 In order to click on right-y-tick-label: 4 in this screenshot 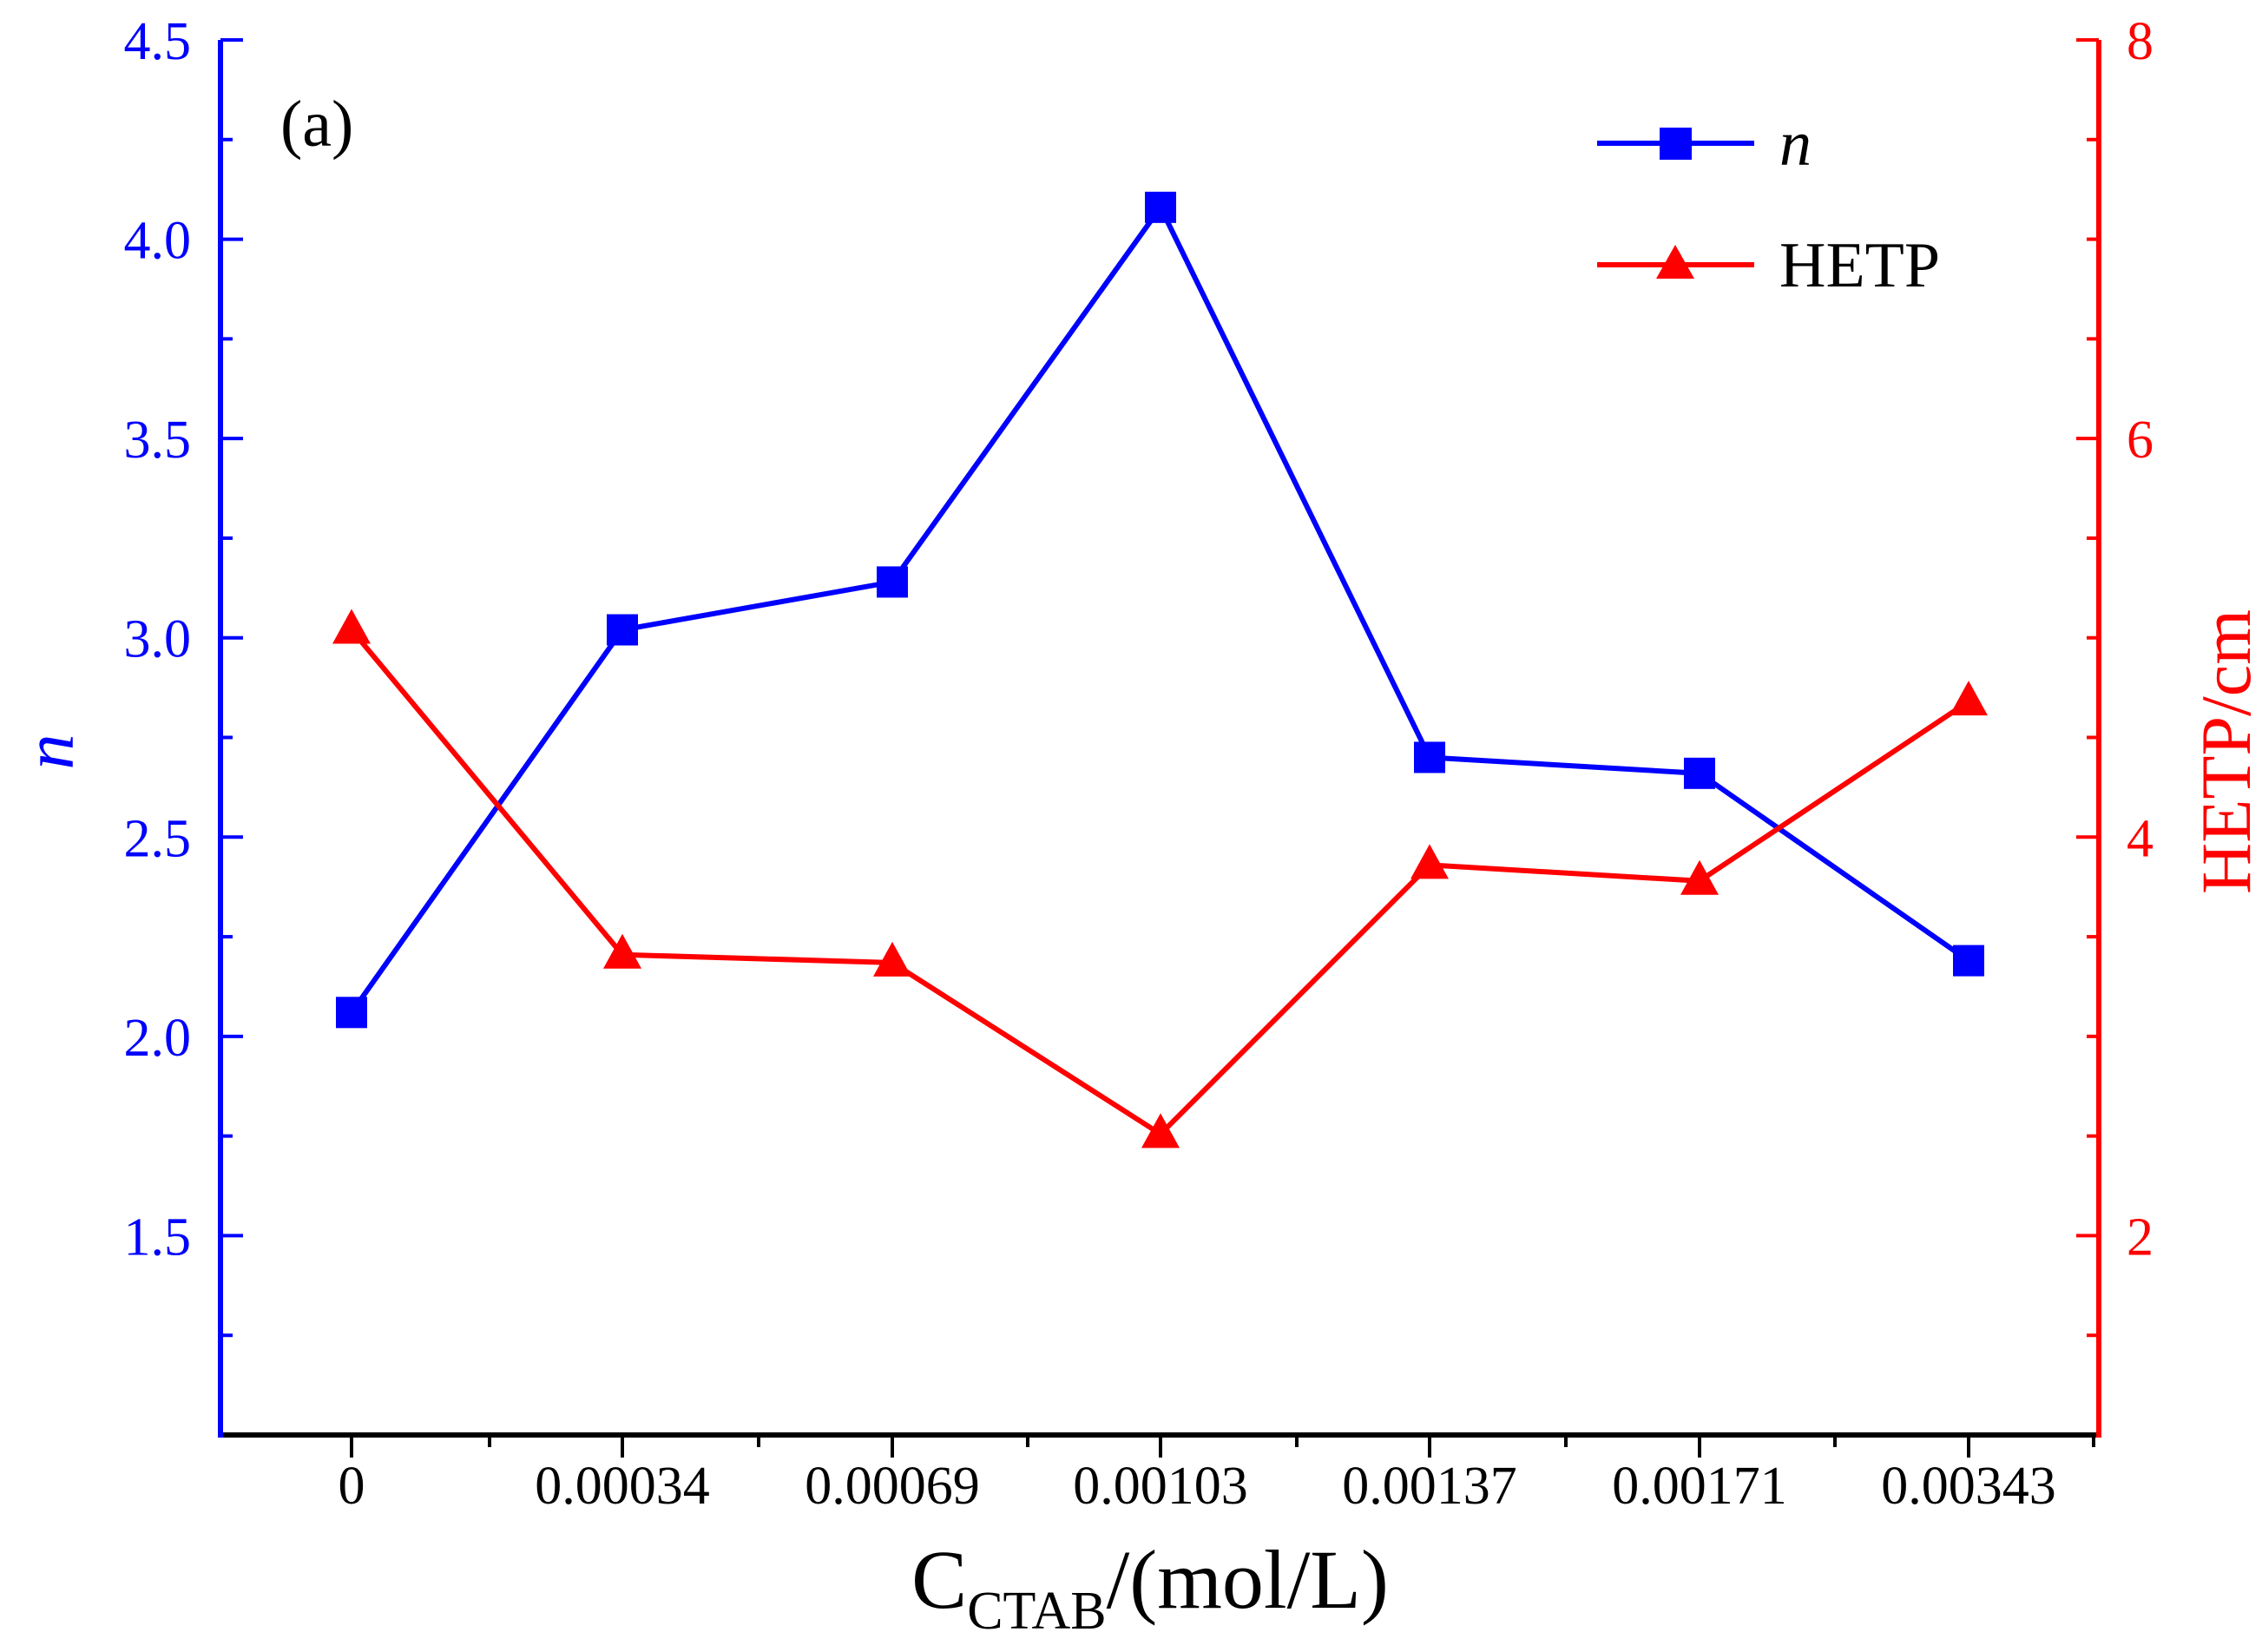, I will do `click(2141, 838)`.